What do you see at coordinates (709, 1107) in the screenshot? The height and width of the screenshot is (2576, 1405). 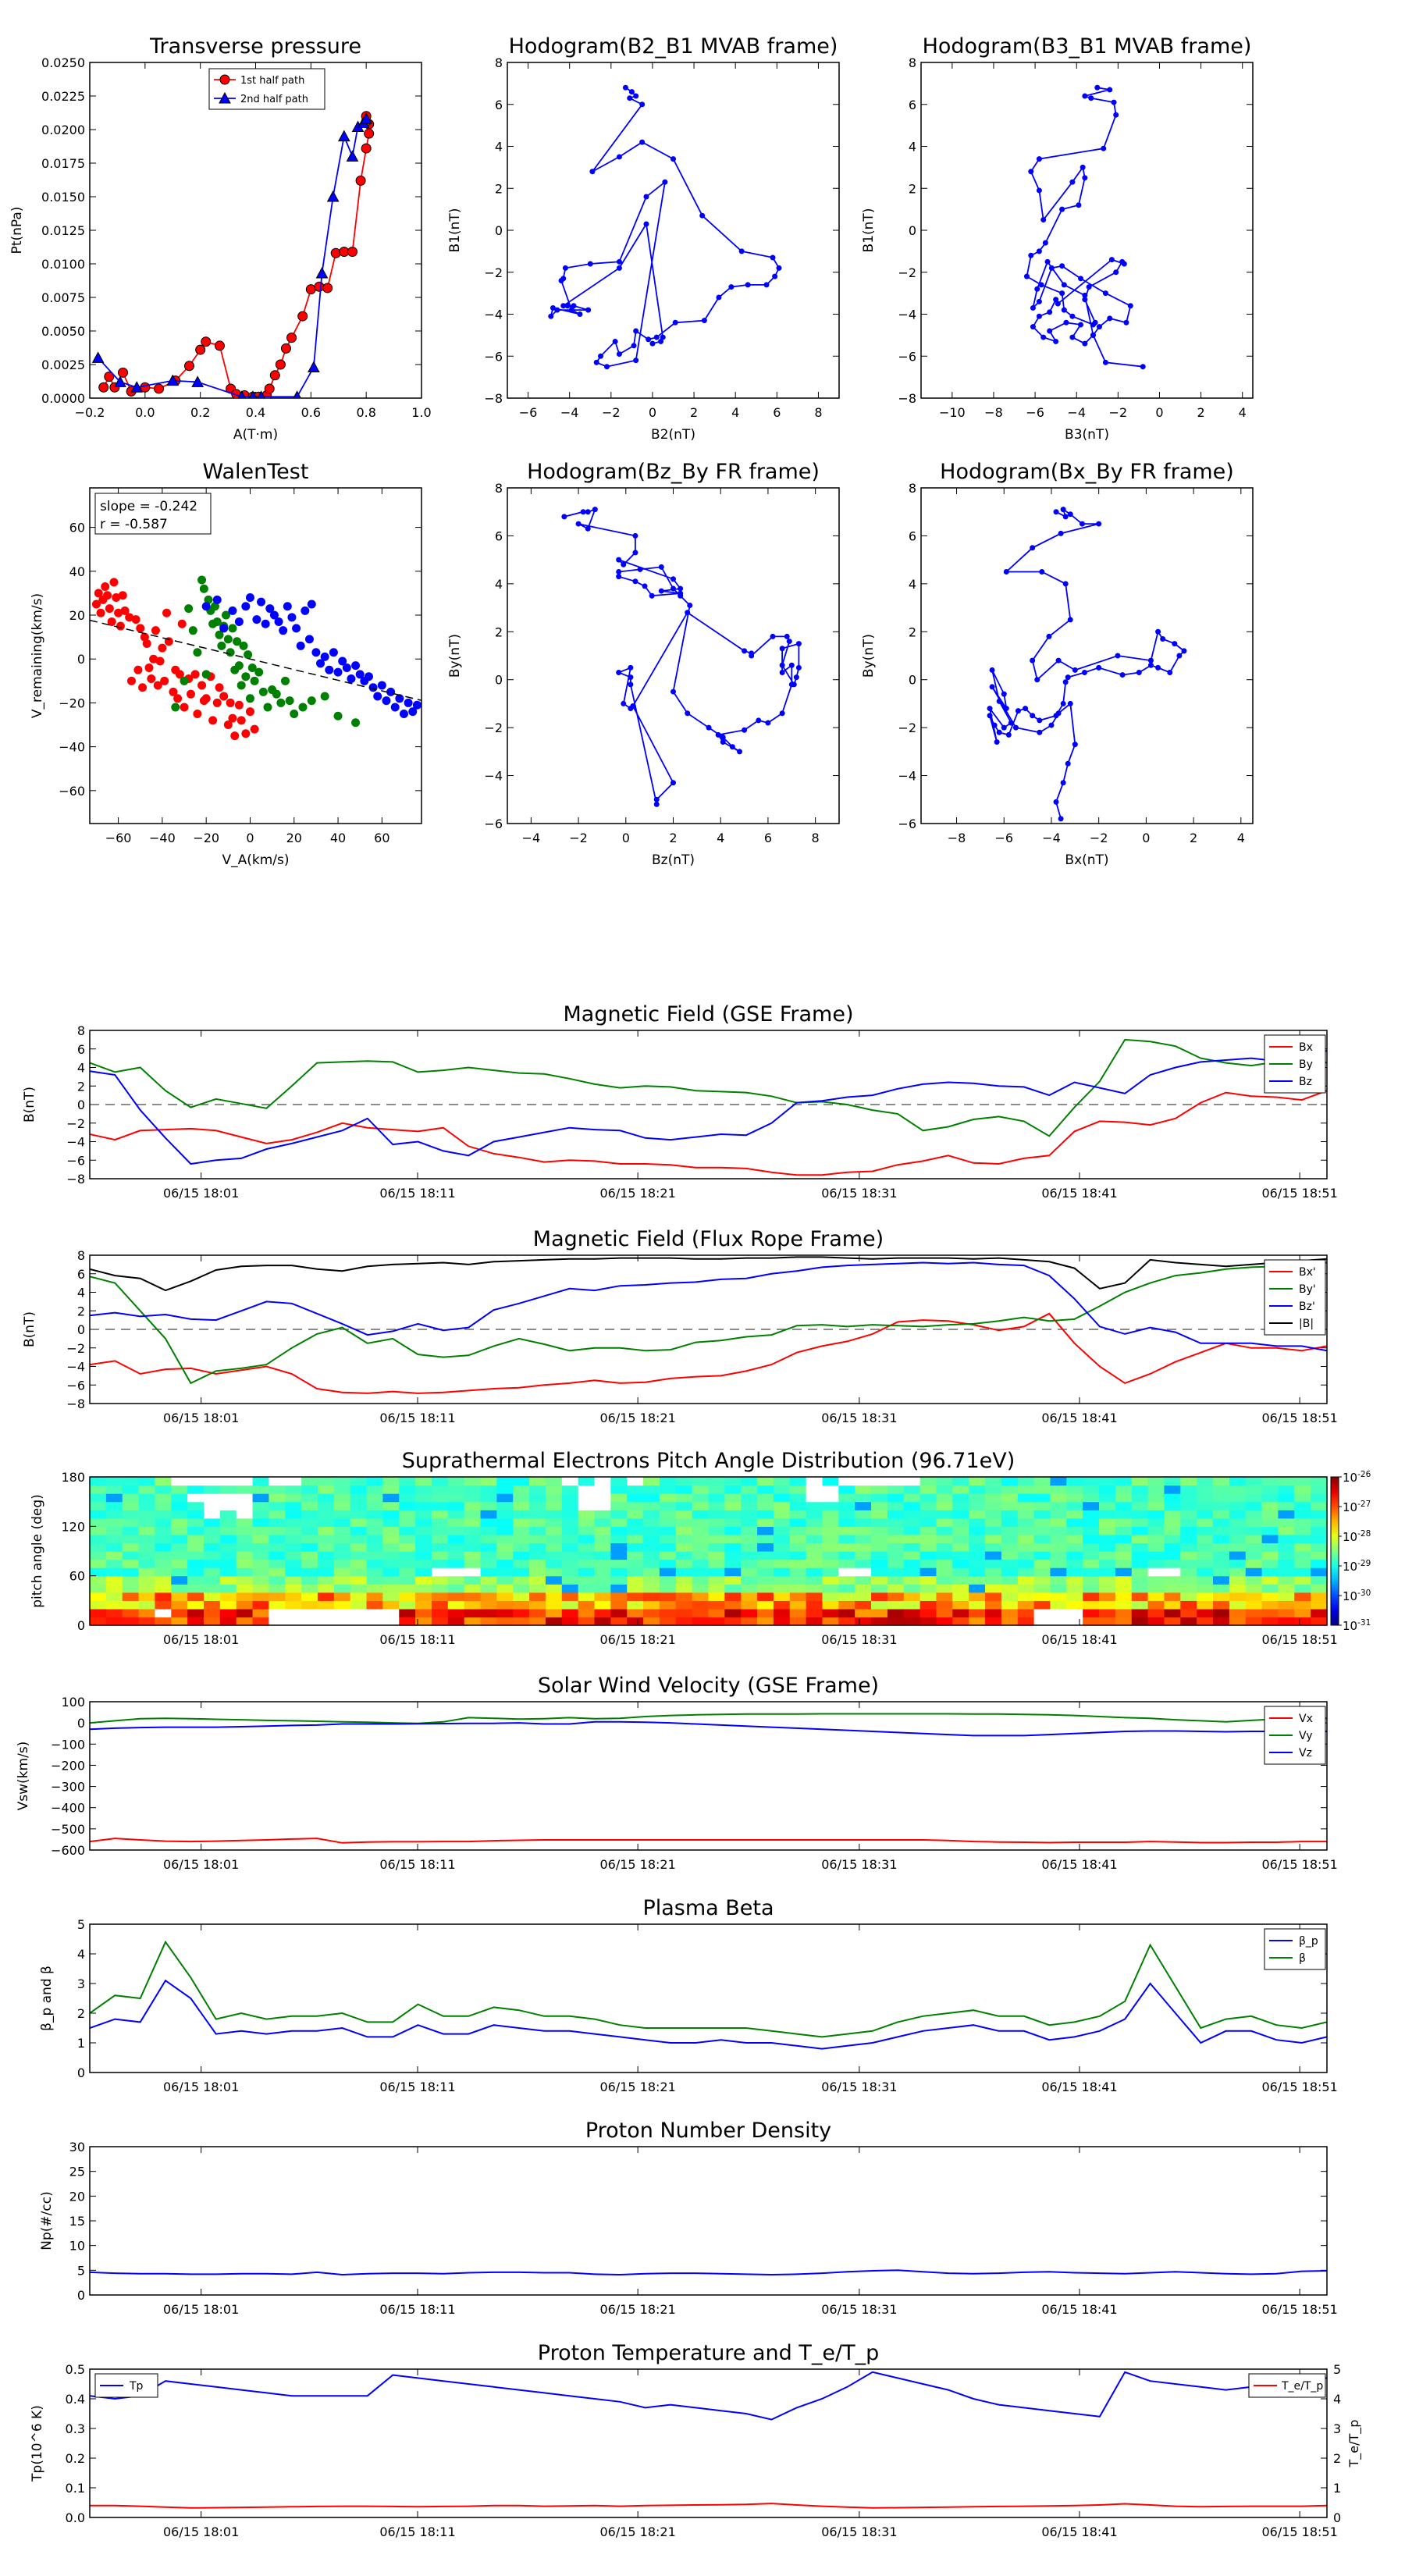 I see `mag-series-bz` at bounding box center [709, 1107].